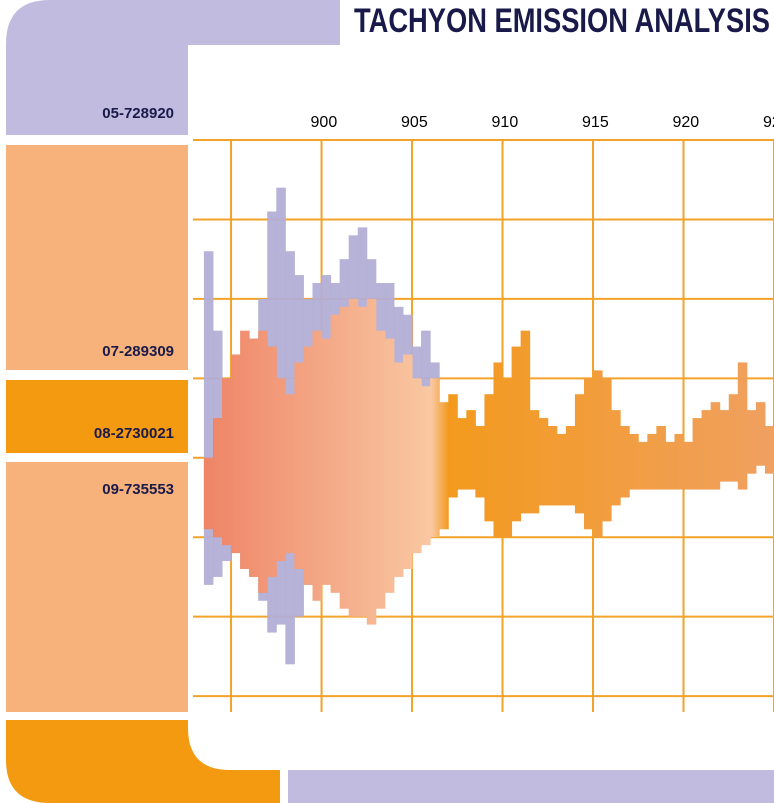 Image resolution: width=774 pixels, height=803 pixels. I want to click on bottom-frame, so click(143, 761).